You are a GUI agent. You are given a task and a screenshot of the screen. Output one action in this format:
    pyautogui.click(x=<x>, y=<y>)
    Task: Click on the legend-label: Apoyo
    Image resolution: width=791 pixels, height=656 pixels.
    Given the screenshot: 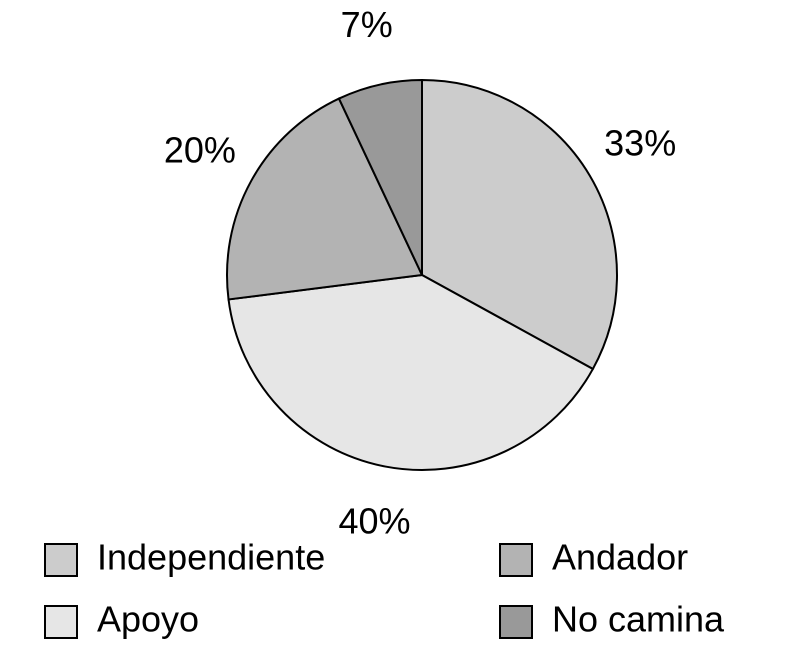 What is the action you would take?
    pyautogui.click(x=148, y=619)
    